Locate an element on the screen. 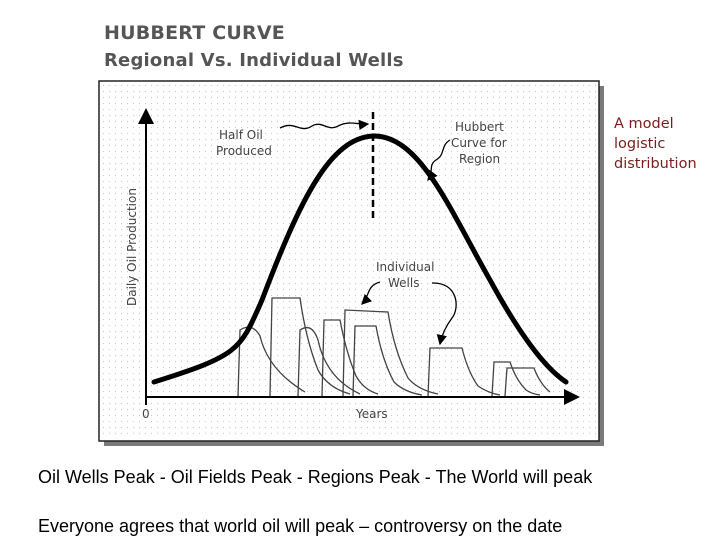  y-axis-label: Daily Oil Production is located at coordinates (132, 247).